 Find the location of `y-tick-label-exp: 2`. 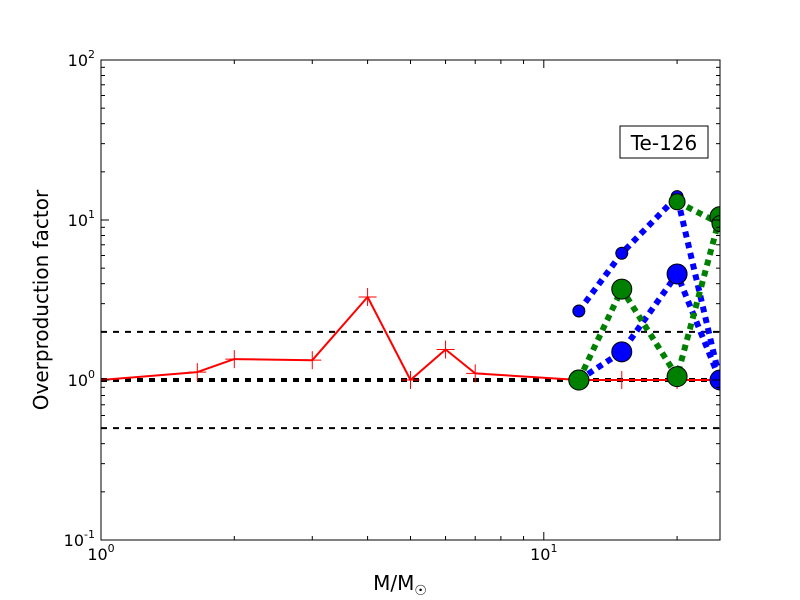

y-tick-label-exp: 2 is located at coordinates (91, 54).